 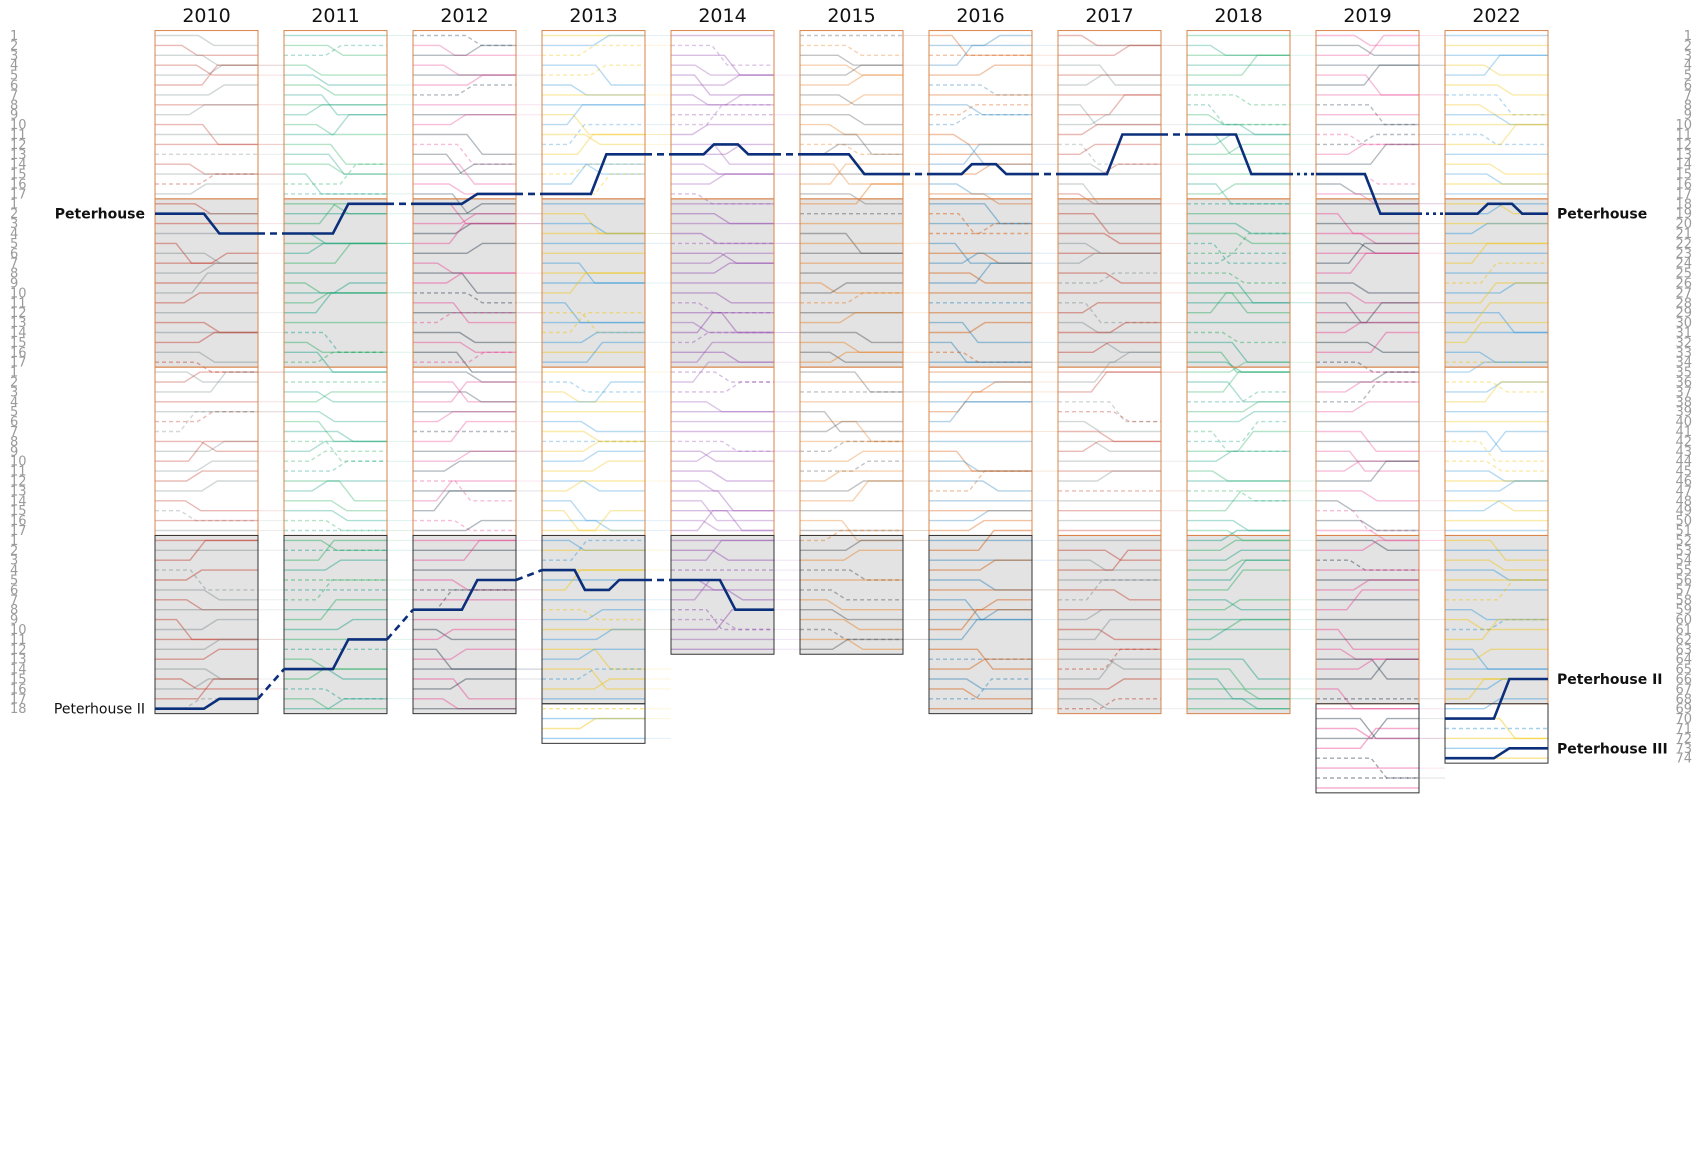 I want to click on right-position-label: 31, so click(x=1683, y=333).